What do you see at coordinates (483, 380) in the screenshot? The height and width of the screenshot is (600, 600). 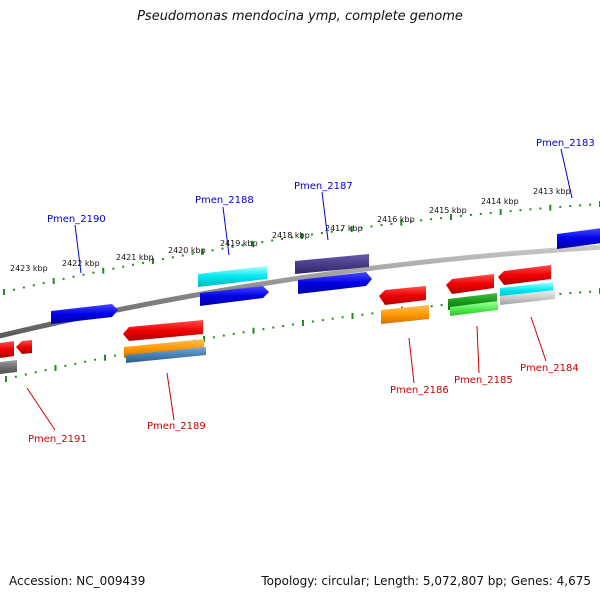 I see `gene-label-pmen-2185: Pmen_2185` at bounding box center [483, 380].